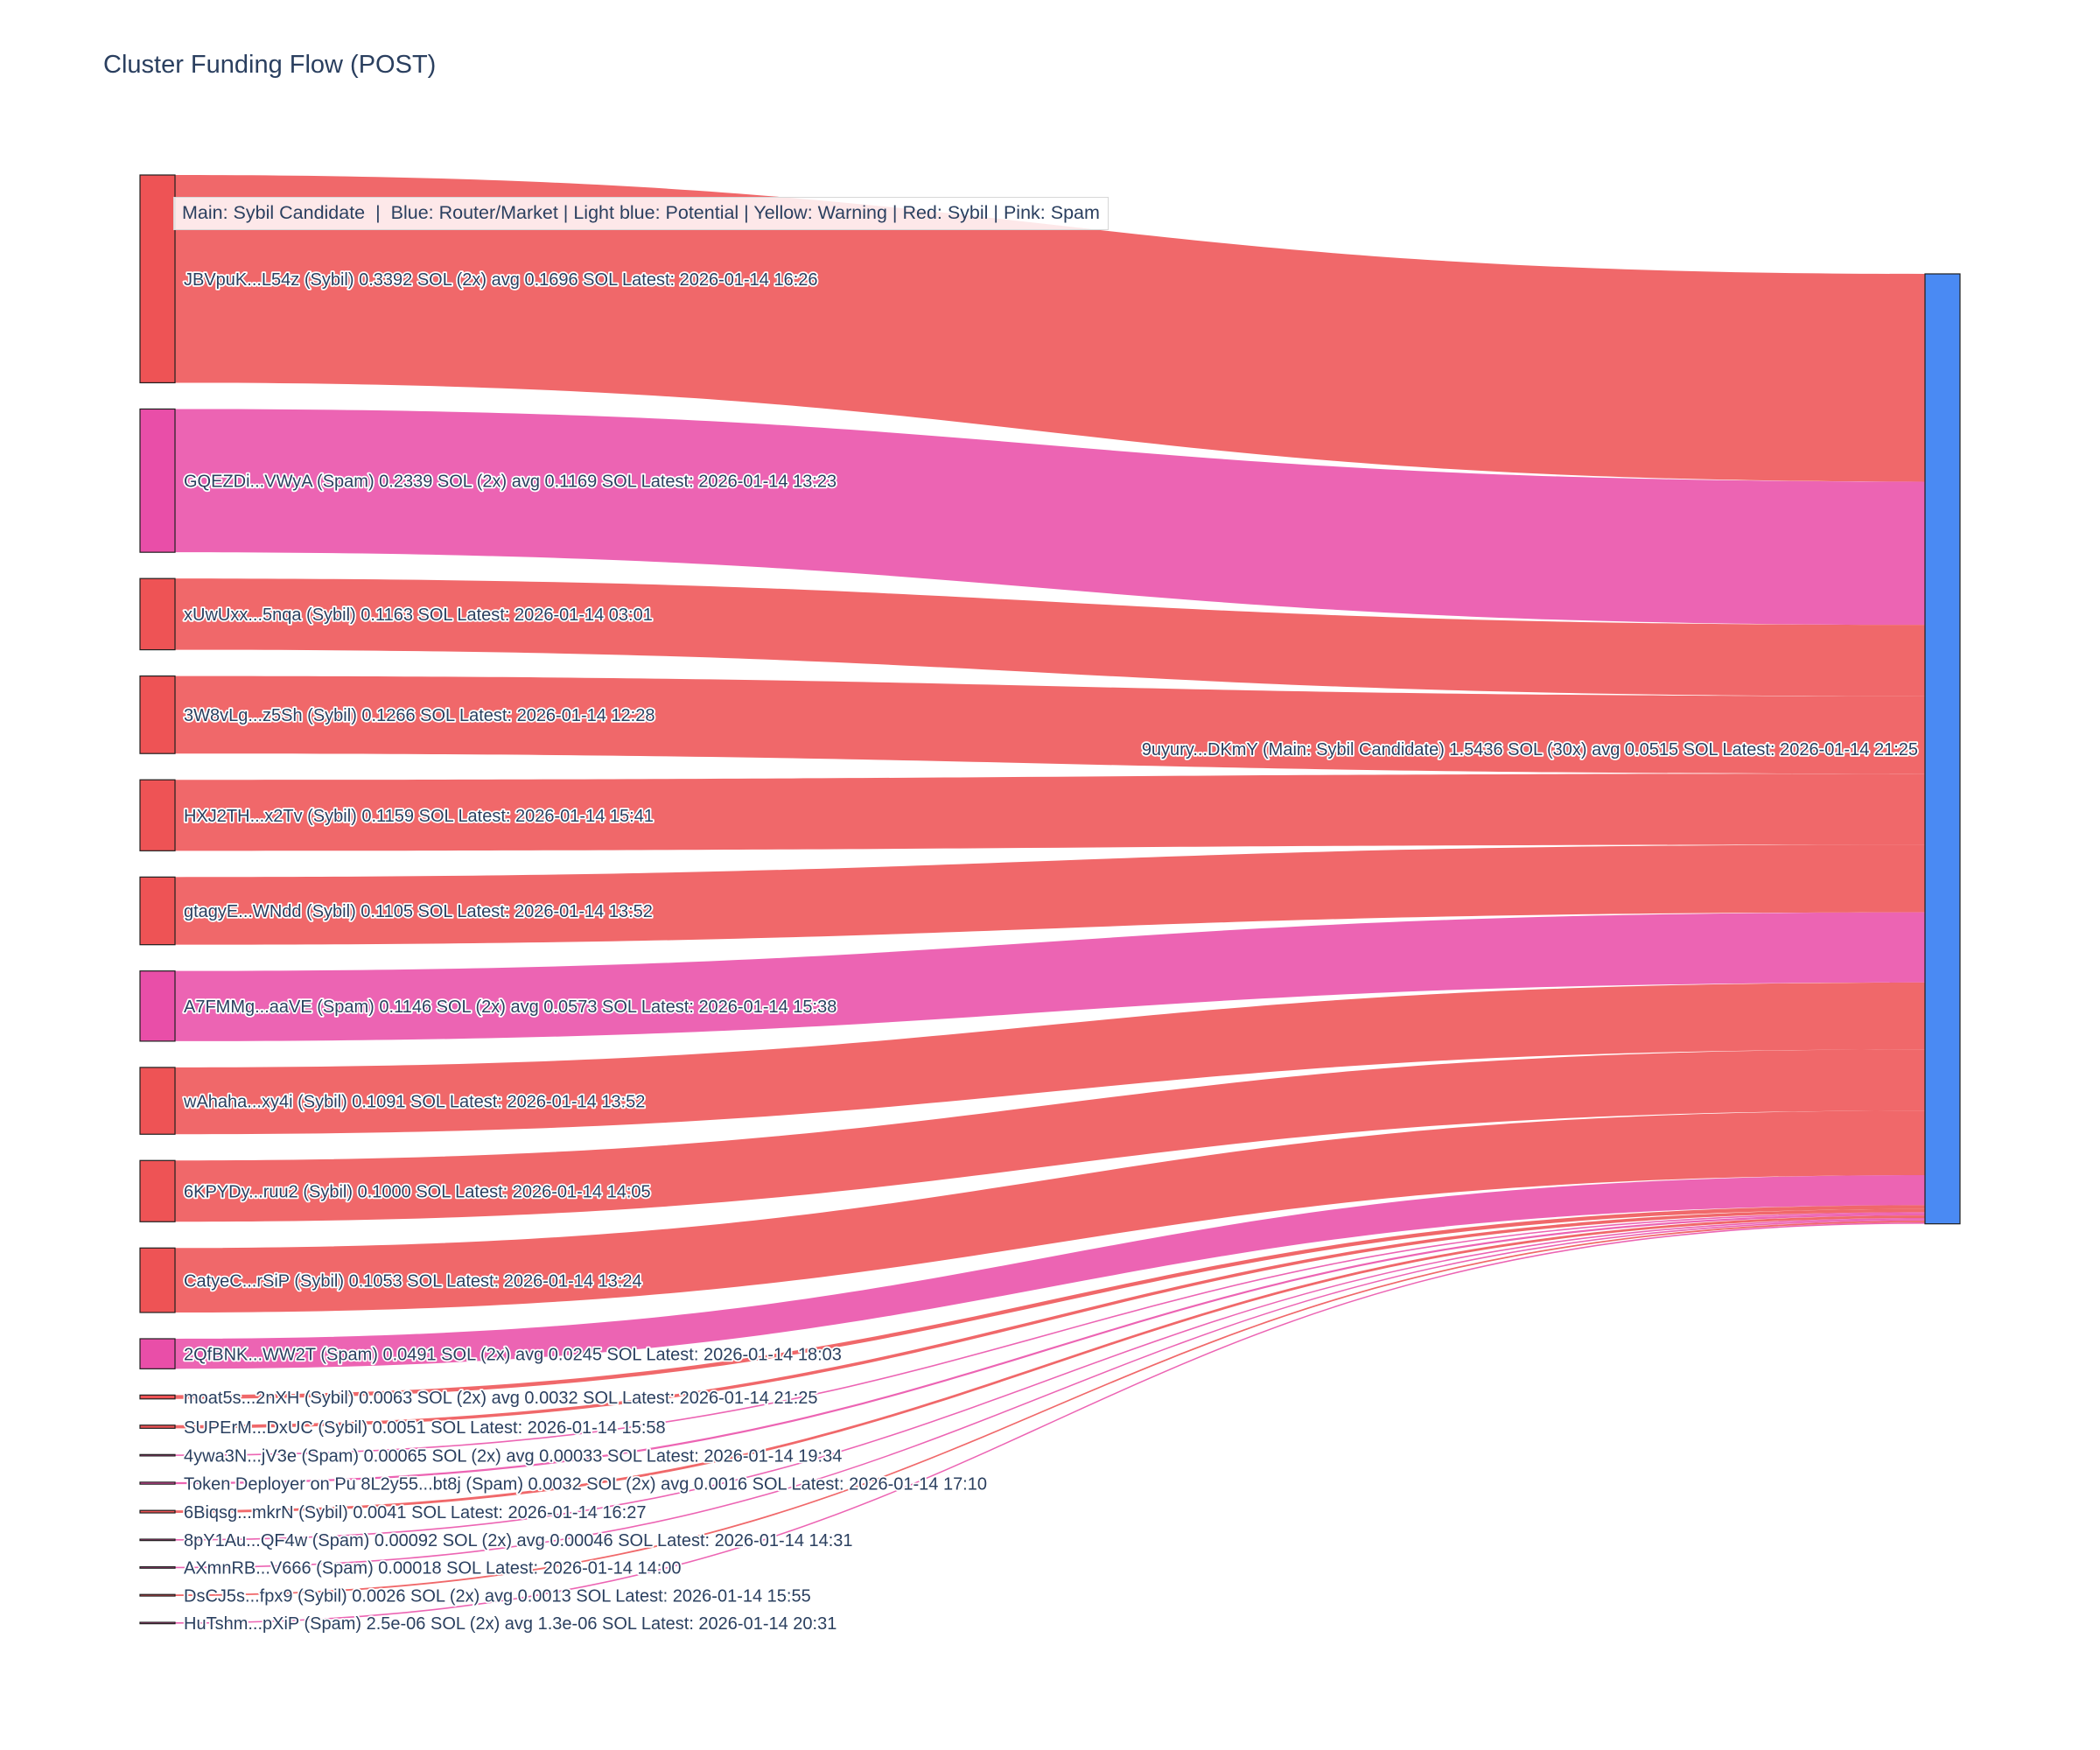 This screenshot has width=2100, height=1750. Describe the element at coordinates (157, 1353) in the screenshot. I see `sankey-source-node-2QfBNK...WW2T` at that location.